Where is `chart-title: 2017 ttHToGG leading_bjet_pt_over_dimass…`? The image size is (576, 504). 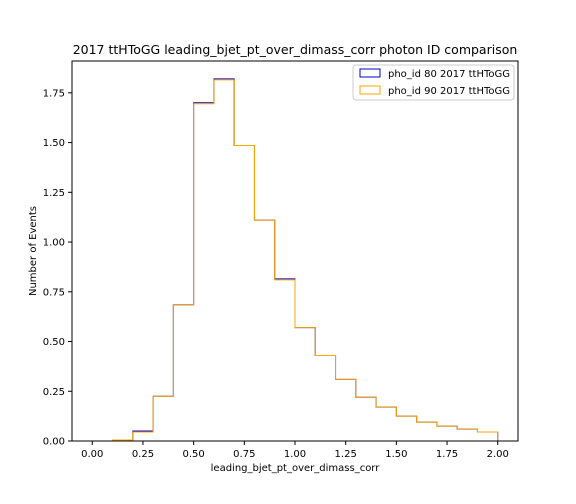
chart-title: 2017 ttHToGG leading_bjet_pt_over_dimass… is located at coordinates (295, 49).